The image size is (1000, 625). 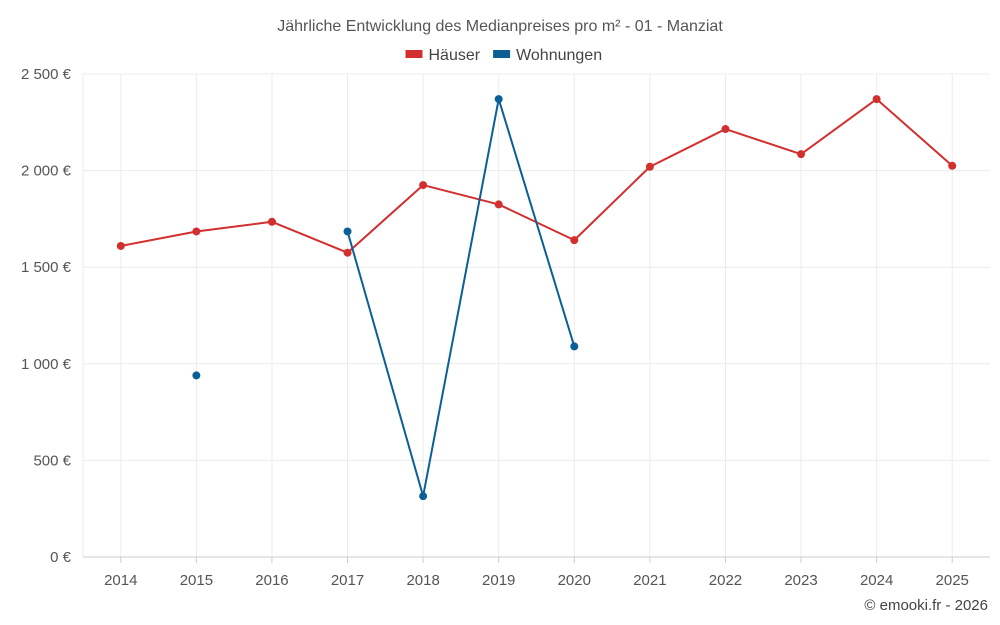 What do you see at coordinates (46, 267) in the screenshot?
I see `y-tick-label: 1 500 €` at bounding box center [46, 267].